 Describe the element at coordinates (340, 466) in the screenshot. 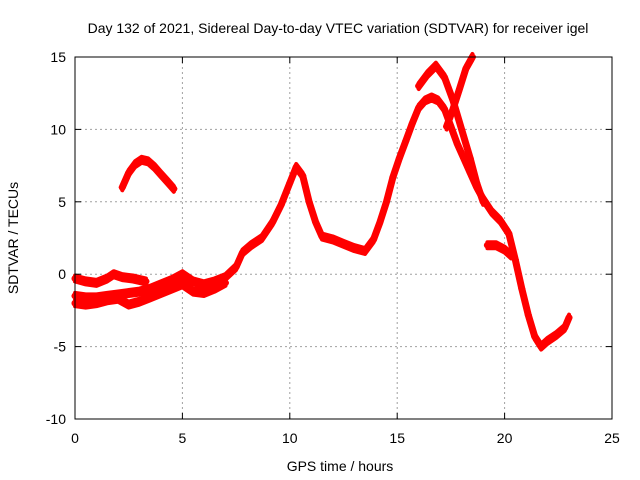

I see `x-axis-label: GPS time / hours` at that location.